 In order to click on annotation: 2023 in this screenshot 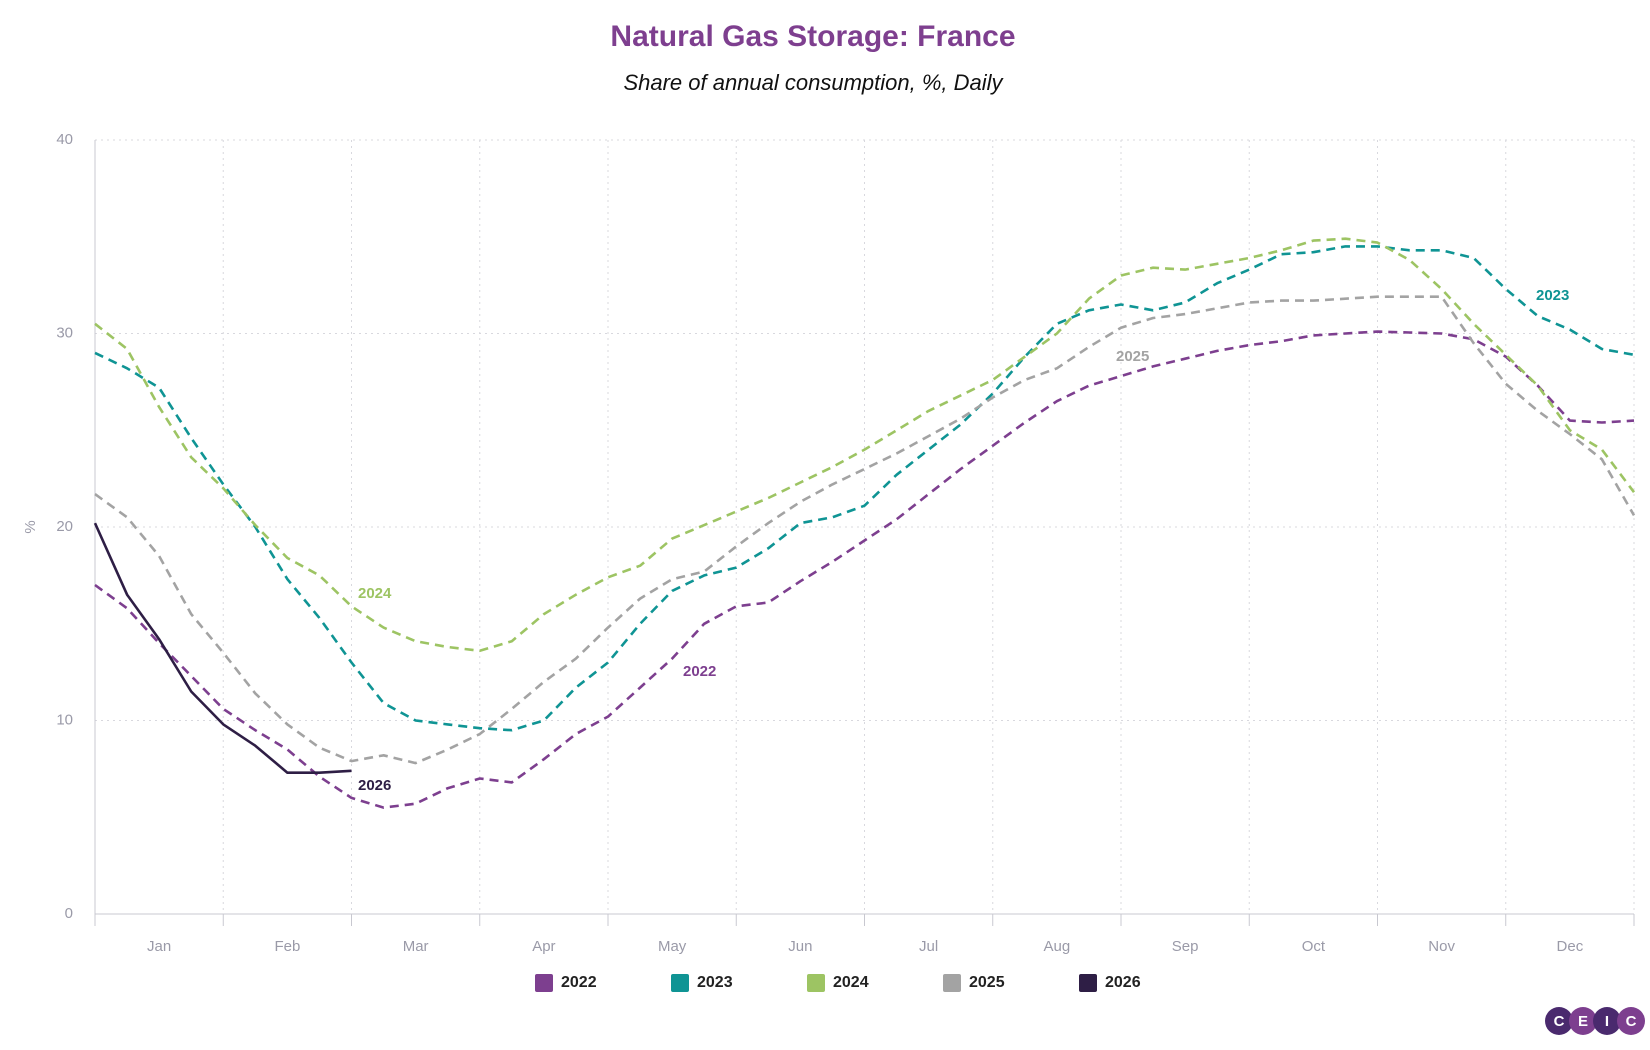, I will do `click(1552, 295)`.